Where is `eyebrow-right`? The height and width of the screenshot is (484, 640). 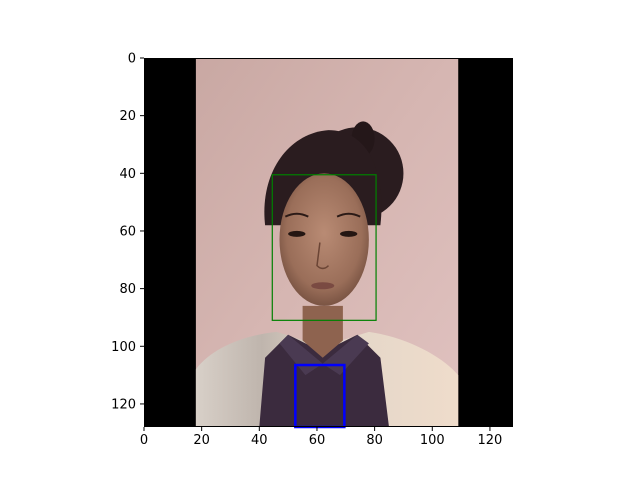 eyebrow-right is located at coordinates (348, 215).